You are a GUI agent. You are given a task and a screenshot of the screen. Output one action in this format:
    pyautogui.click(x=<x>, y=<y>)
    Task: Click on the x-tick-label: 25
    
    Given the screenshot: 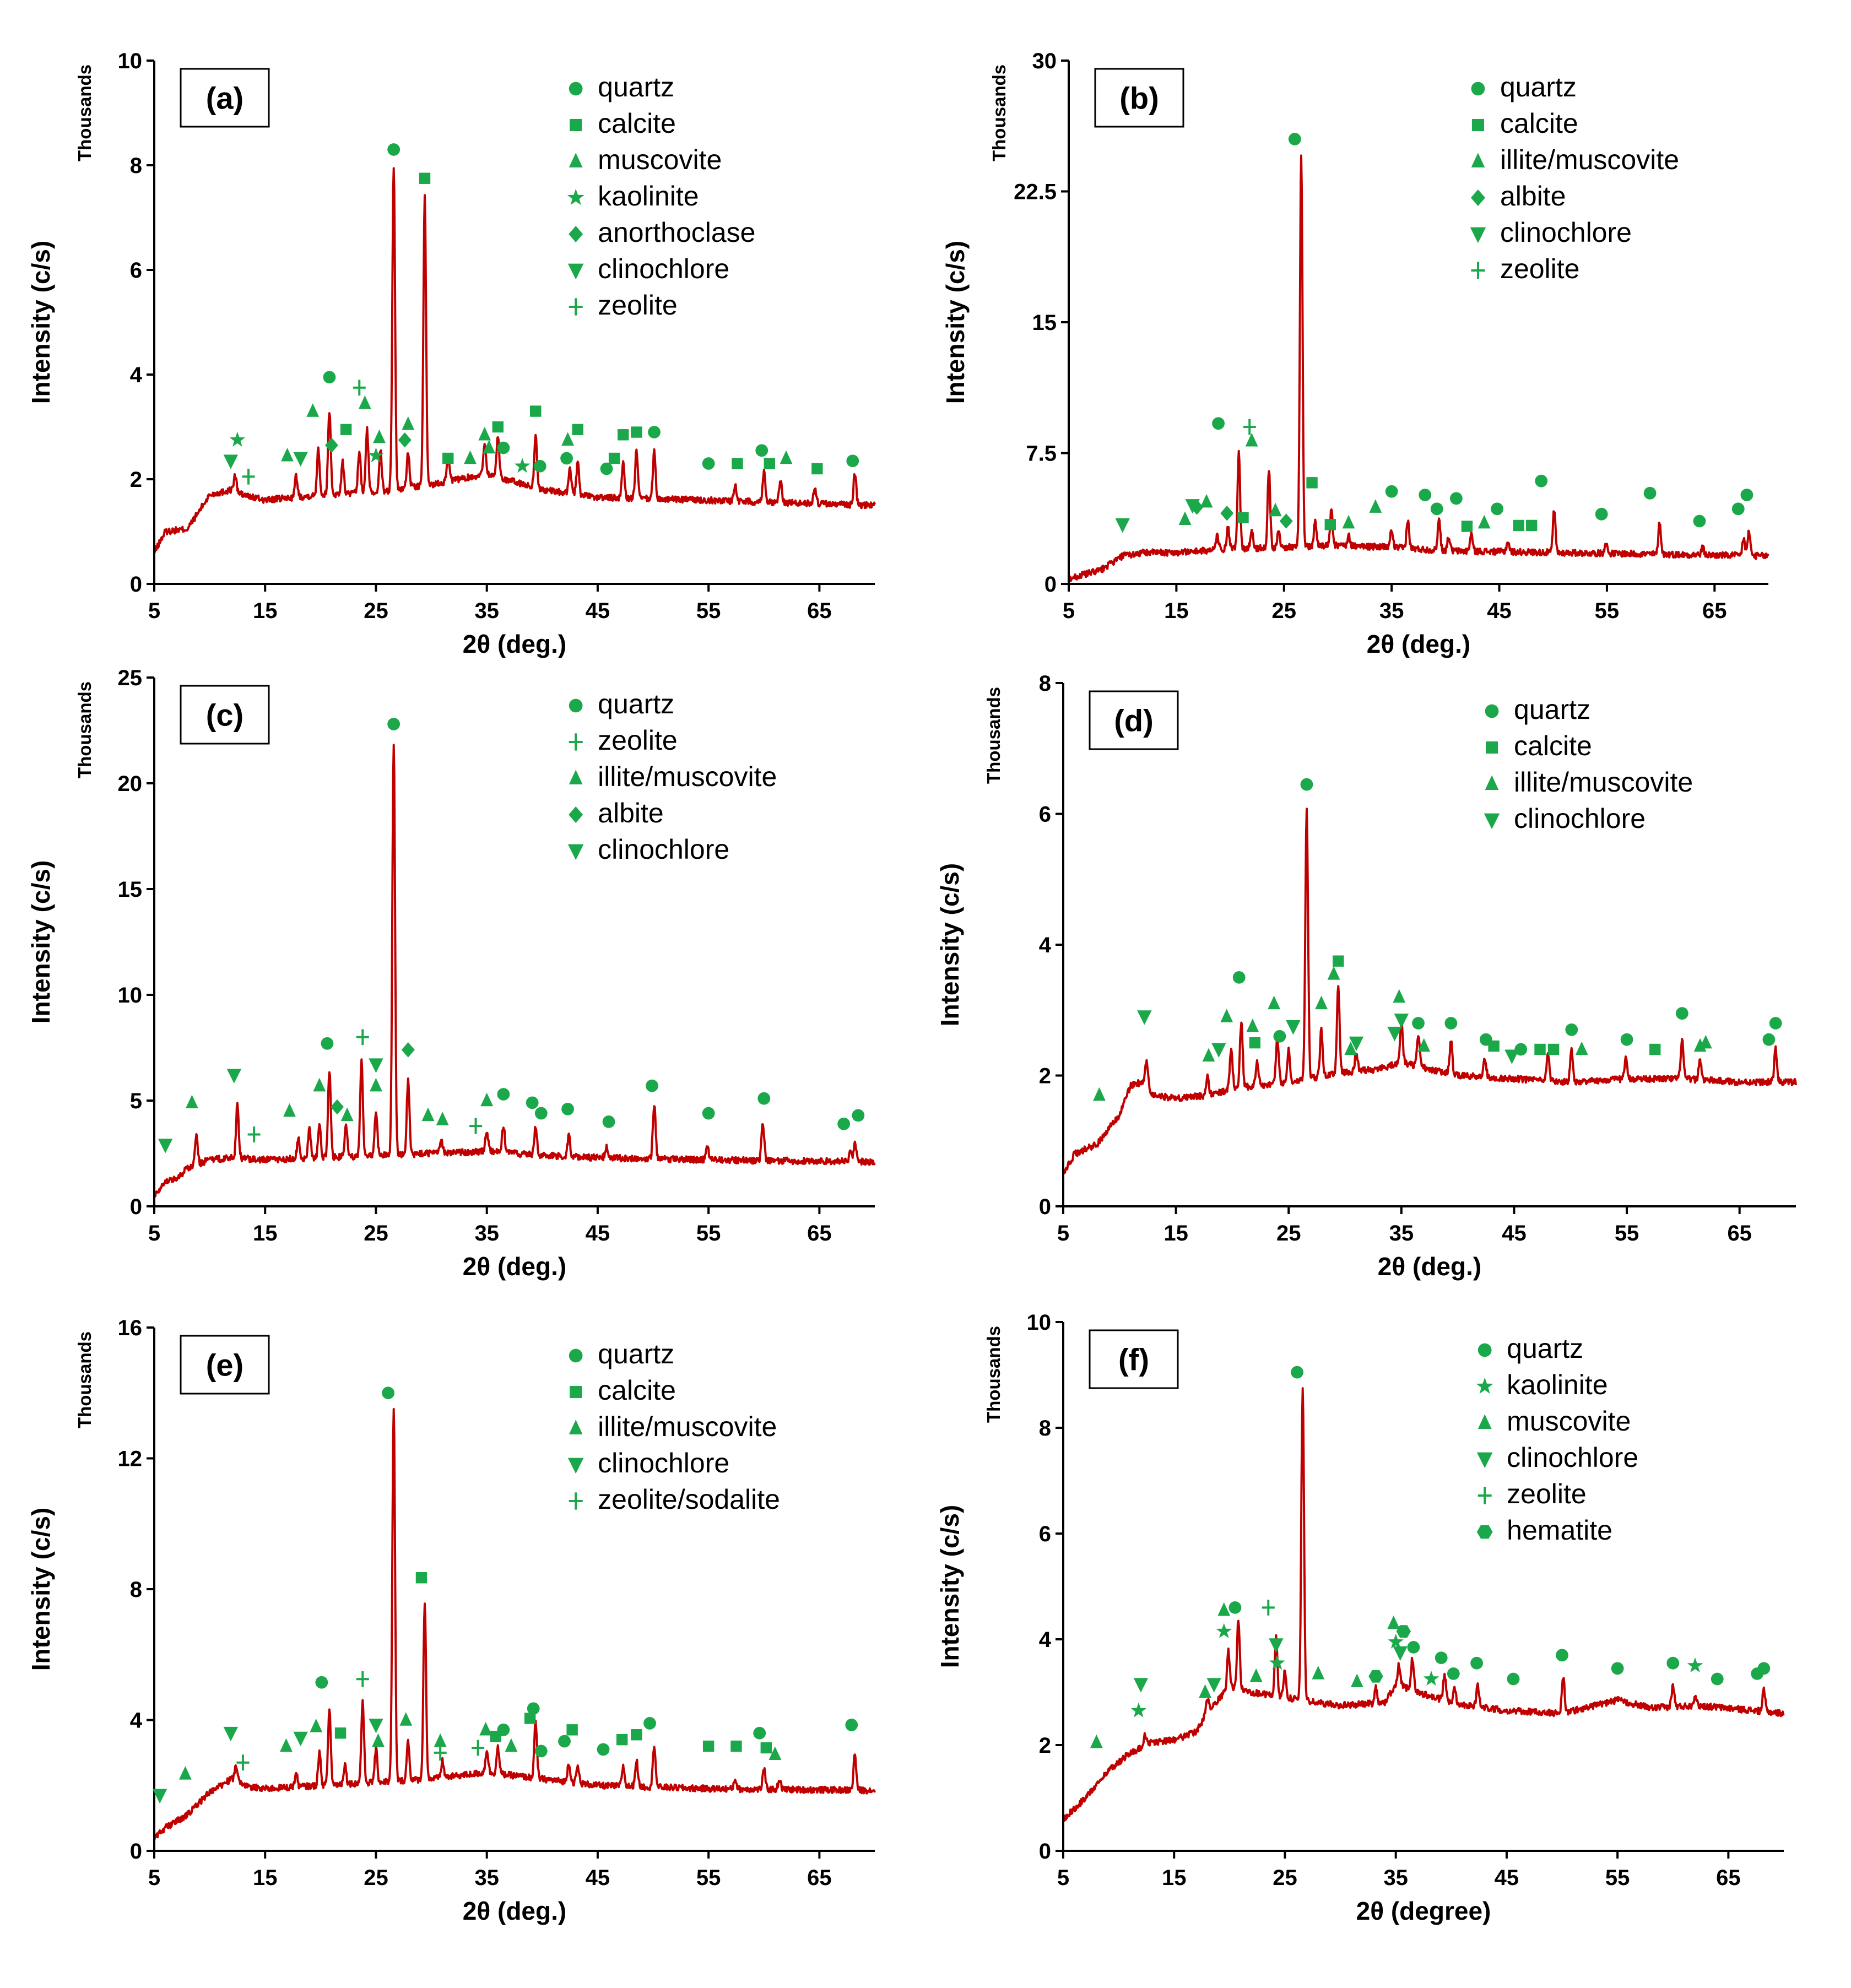 What is the action you would take?
    pyautogui.click(x=1284, y=611)
    